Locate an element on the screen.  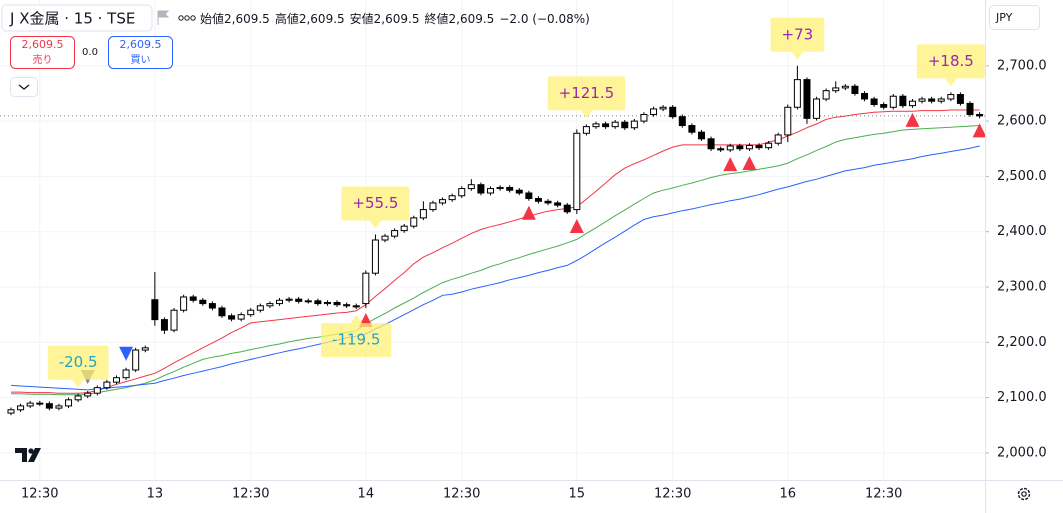
label-text: +55.5 is located at coordinates (375, 203).